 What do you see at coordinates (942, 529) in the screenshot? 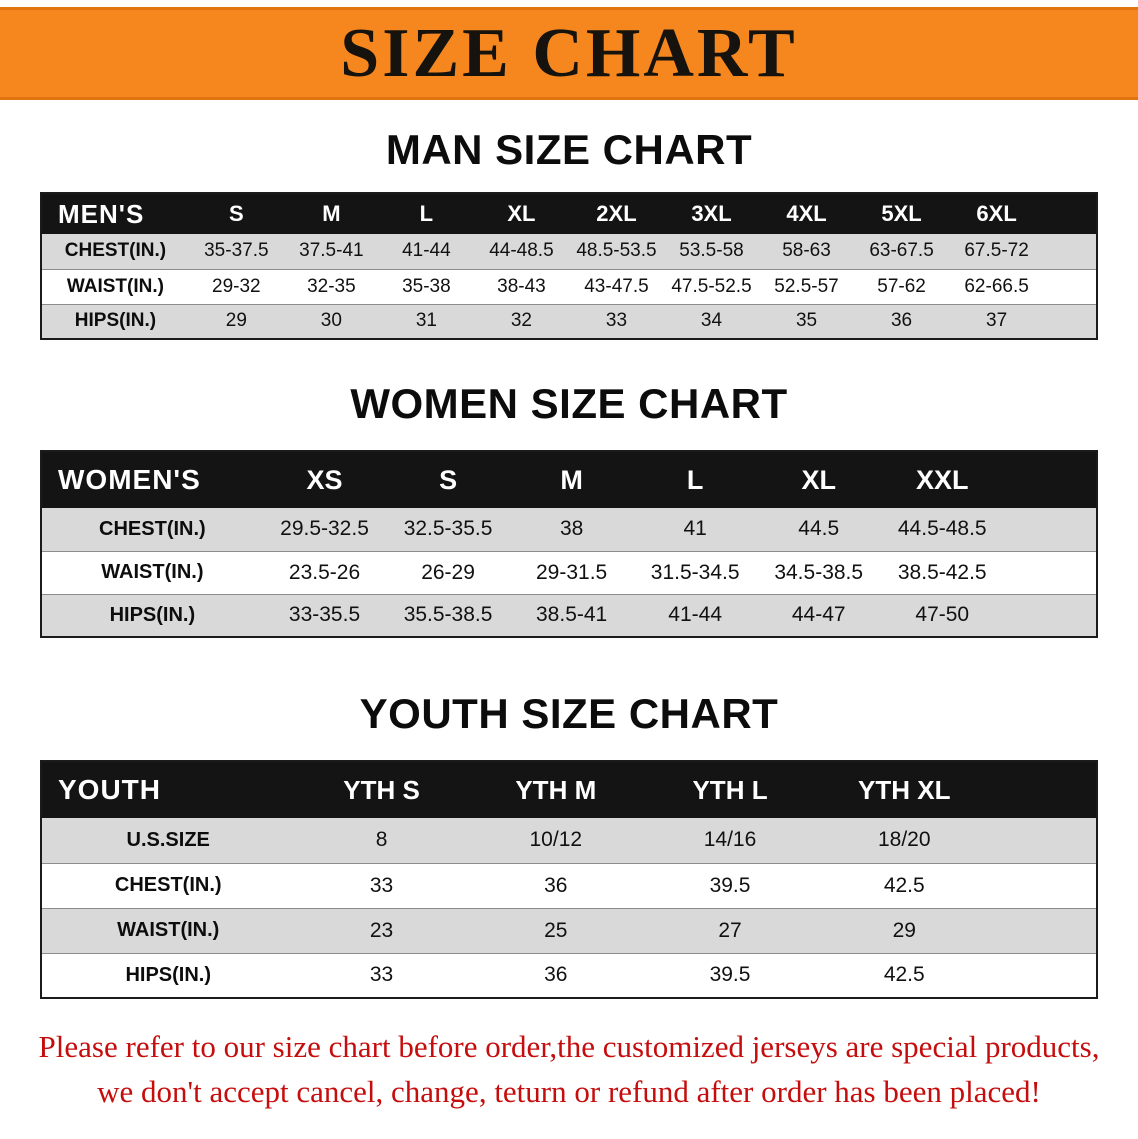
I see `size-value: 44.5-48.5` at bounding box center [942, 529].